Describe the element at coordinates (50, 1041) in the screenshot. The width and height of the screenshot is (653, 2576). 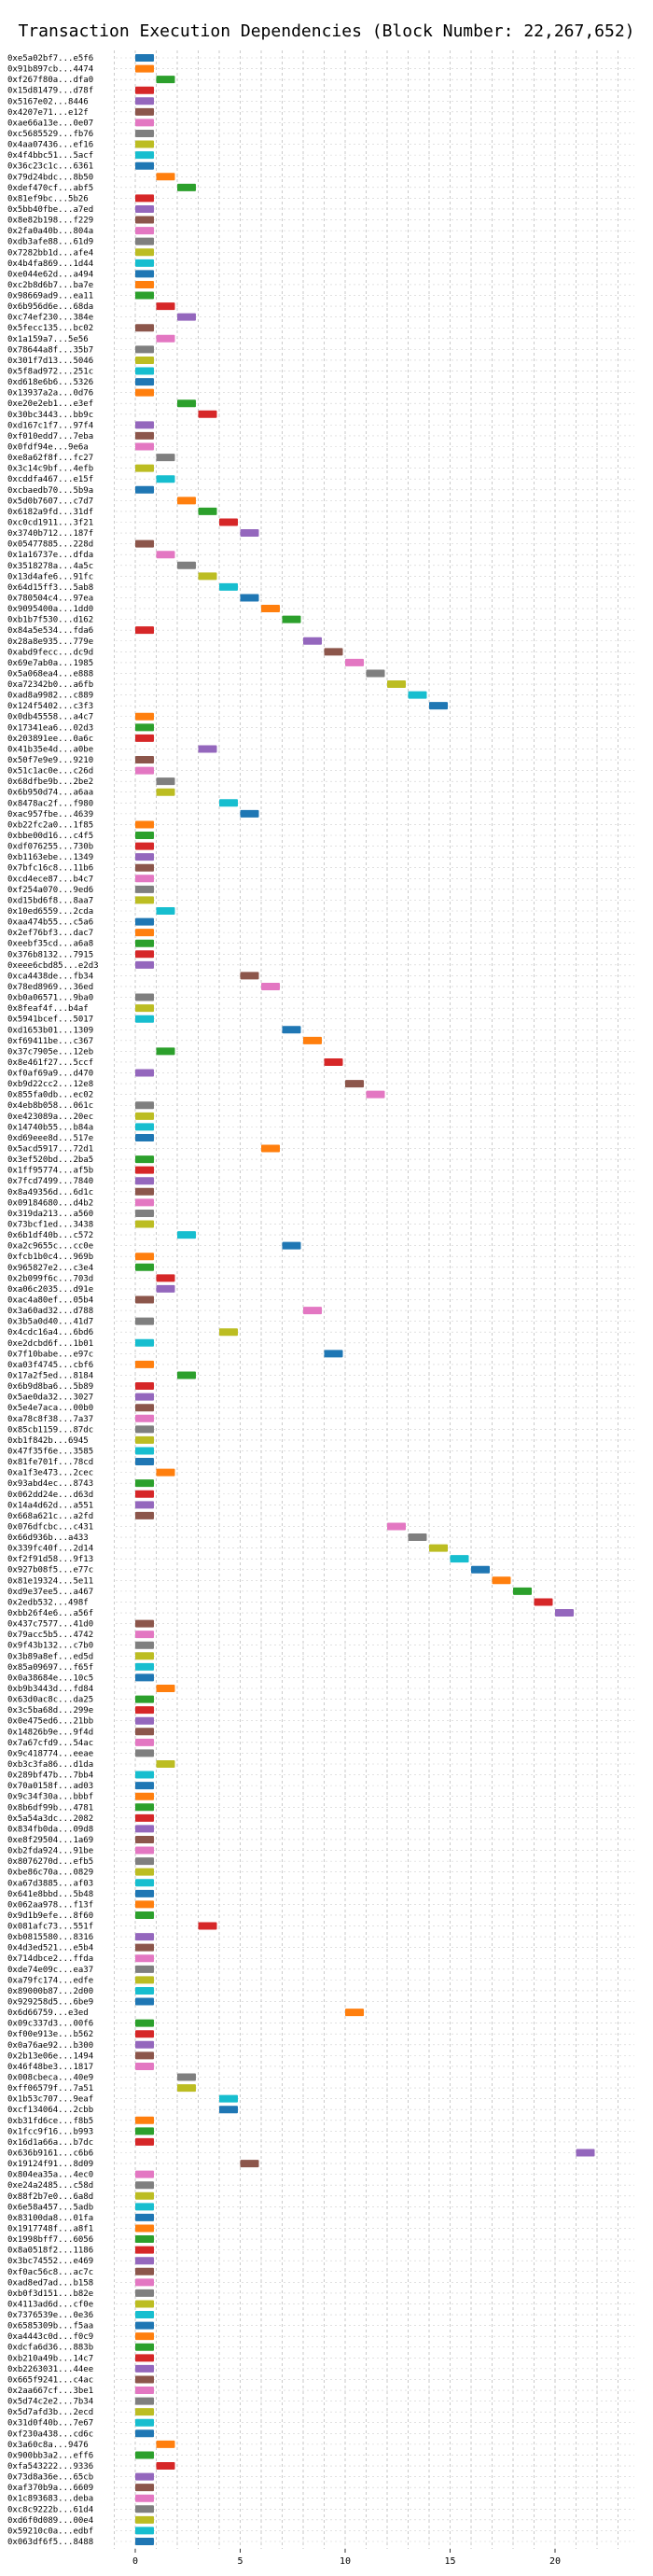
I see `tx-label: 0xf69411be...c367` at that location.